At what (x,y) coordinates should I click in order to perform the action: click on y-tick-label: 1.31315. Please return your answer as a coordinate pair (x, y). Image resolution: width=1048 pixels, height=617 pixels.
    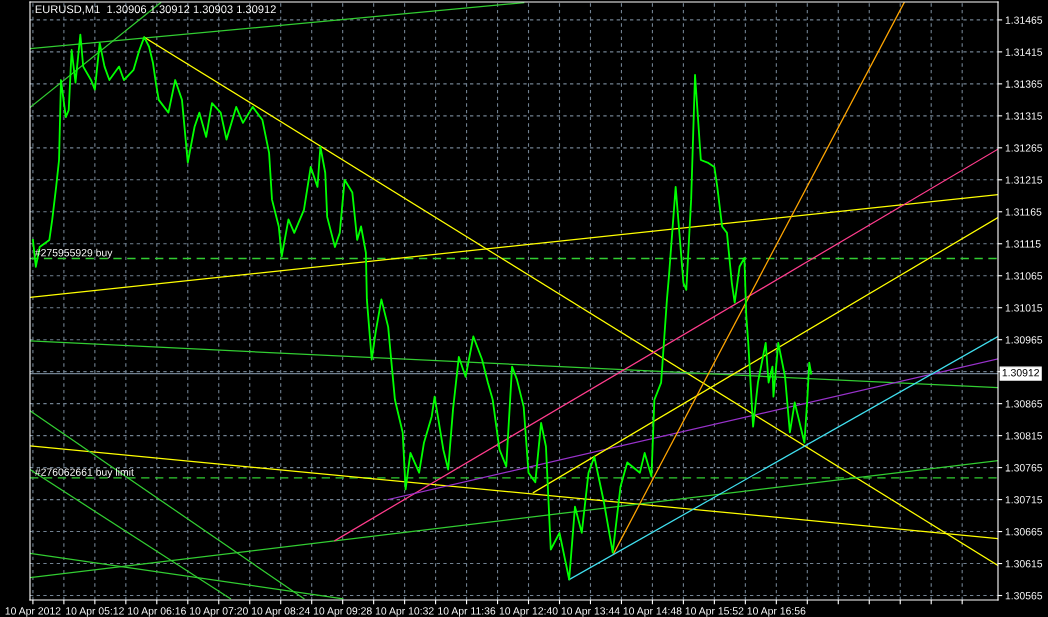
    Looking at the image, I should click on (1024, 116).